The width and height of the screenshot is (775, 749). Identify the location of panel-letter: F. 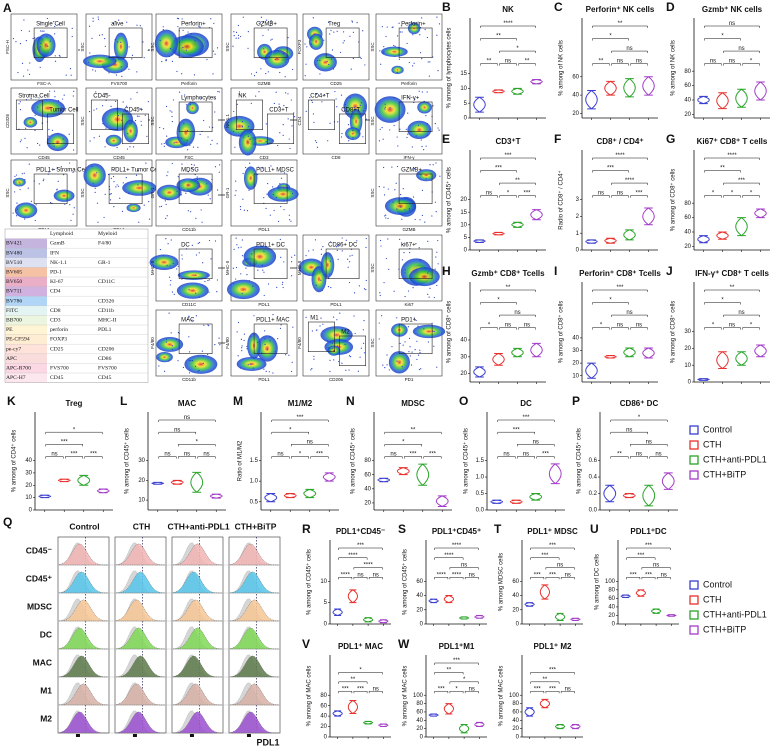
(557, 139).